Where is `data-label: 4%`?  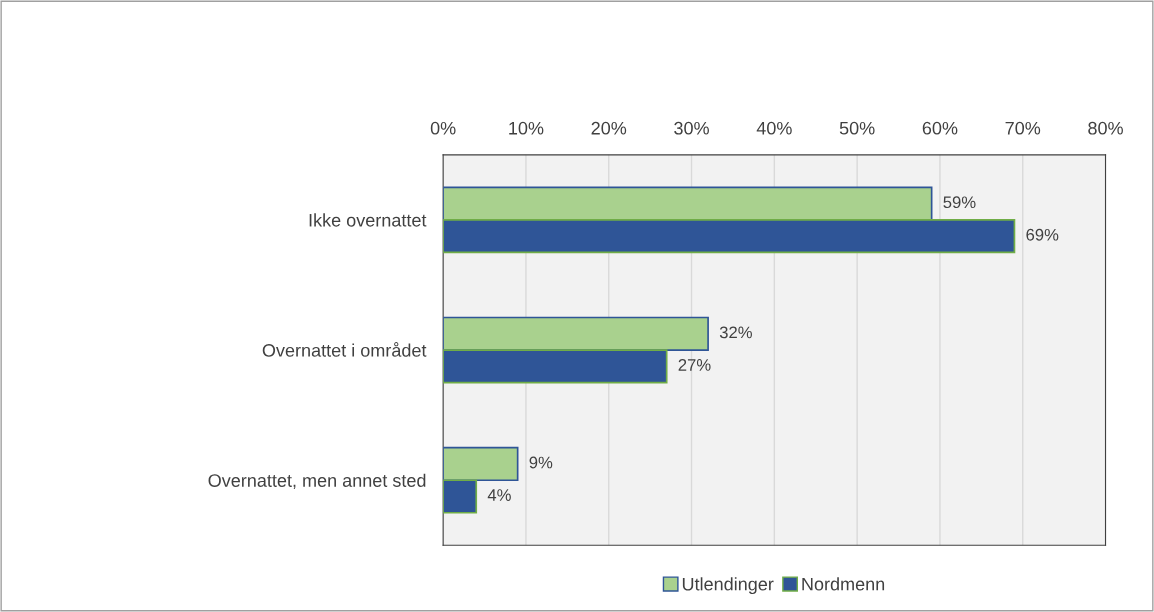
data-label: 4% is located at coordinates (499, 495).